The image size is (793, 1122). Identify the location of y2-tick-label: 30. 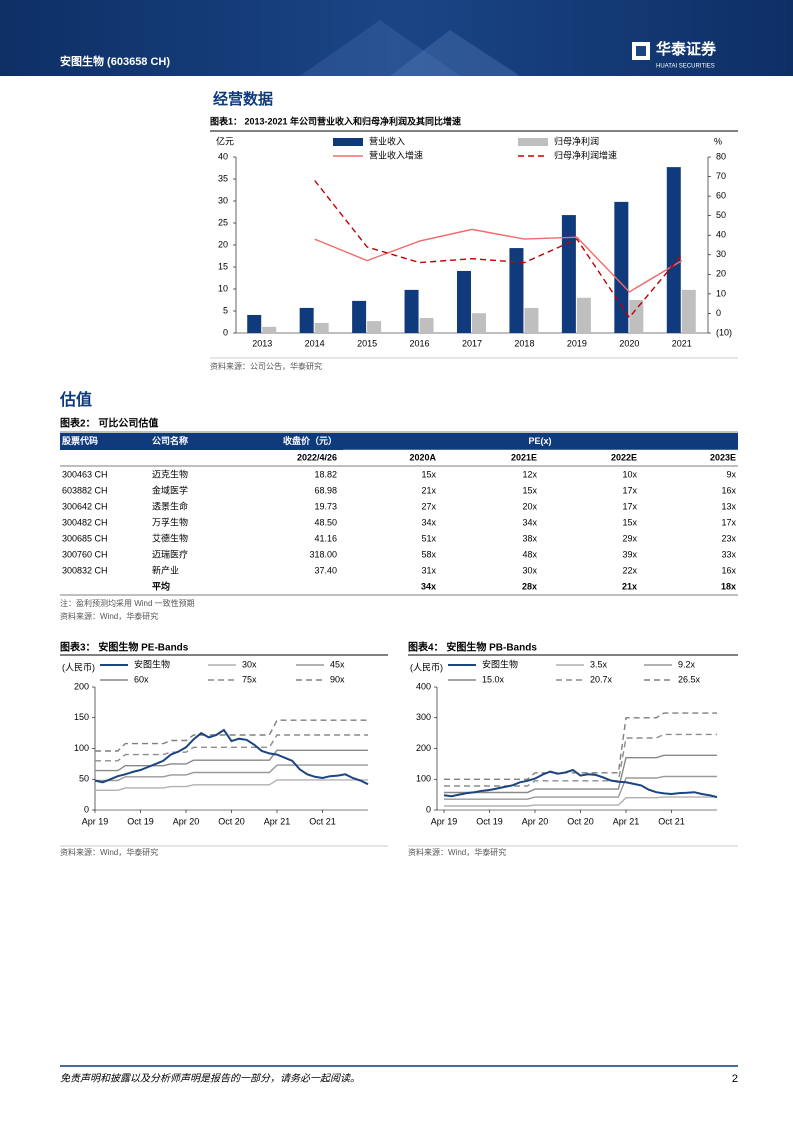
(721, 254).